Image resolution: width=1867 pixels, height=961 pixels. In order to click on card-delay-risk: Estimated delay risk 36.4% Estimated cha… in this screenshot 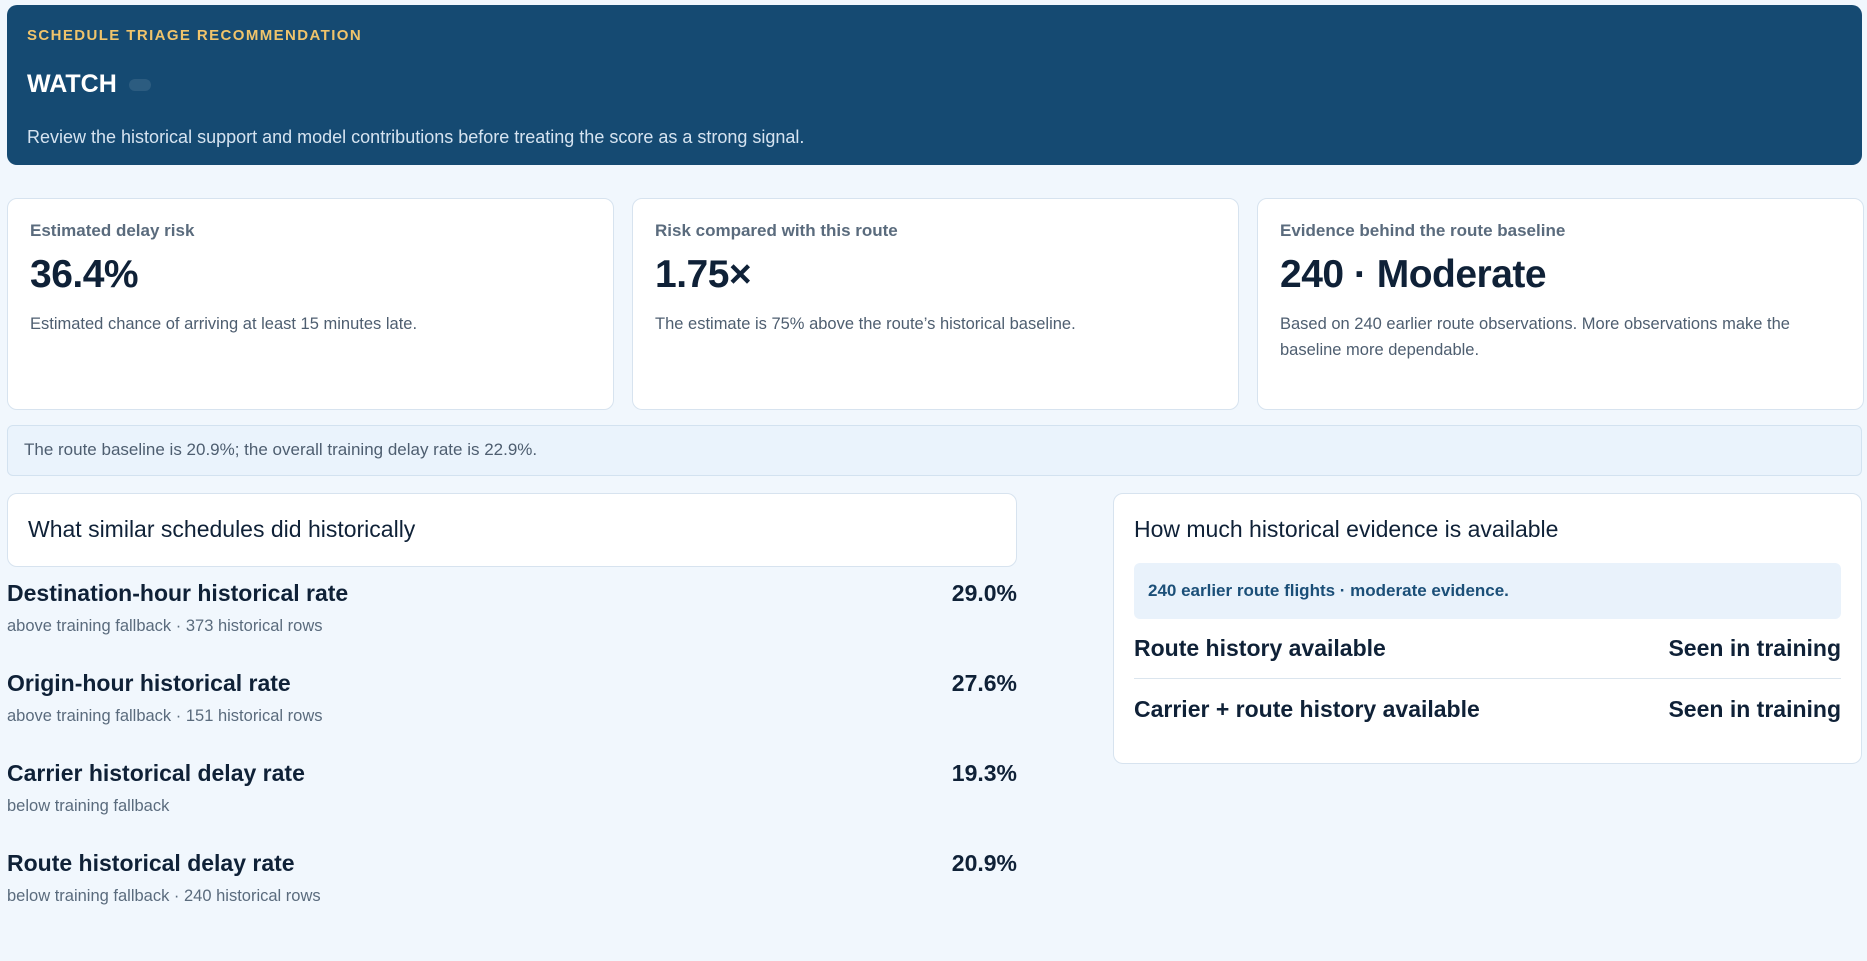, I will do `click(310, 304)`.